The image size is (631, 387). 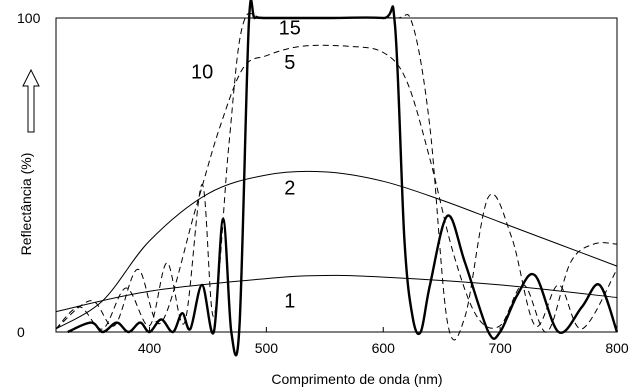 I want to click on x-axis-label: Comprimento de onda (nm), so click(x=356, y=379).